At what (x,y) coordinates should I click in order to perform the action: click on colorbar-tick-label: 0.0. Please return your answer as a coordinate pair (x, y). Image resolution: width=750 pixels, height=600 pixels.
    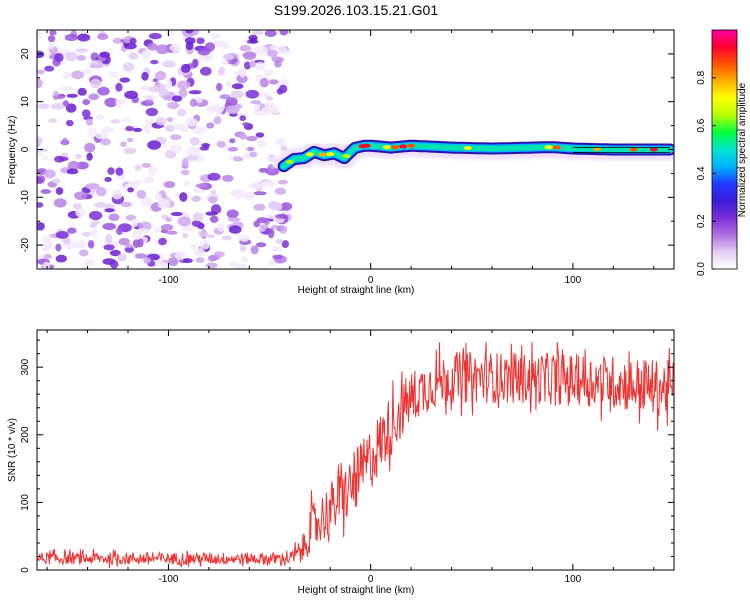
    Looking at the image, I should click on (701, 269).